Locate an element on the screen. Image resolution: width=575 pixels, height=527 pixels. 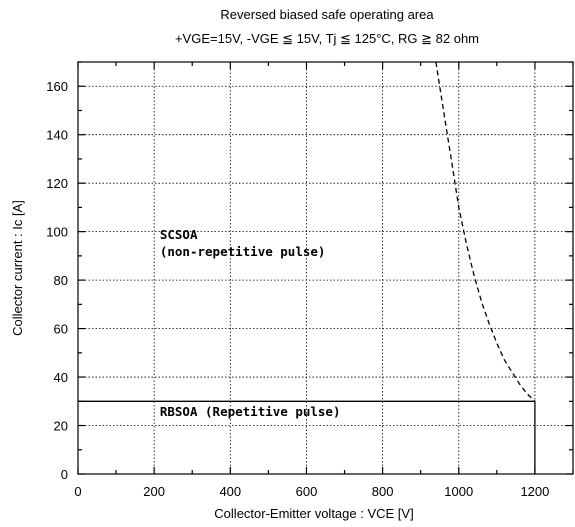
annotation-label-0: SCSOA is located at coordinates (179, 234).